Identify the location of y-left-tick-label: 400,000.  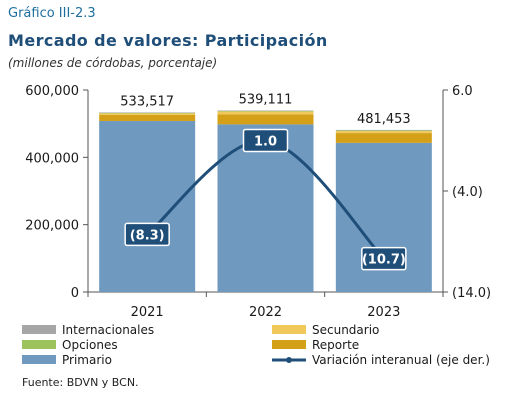
(52, 158).